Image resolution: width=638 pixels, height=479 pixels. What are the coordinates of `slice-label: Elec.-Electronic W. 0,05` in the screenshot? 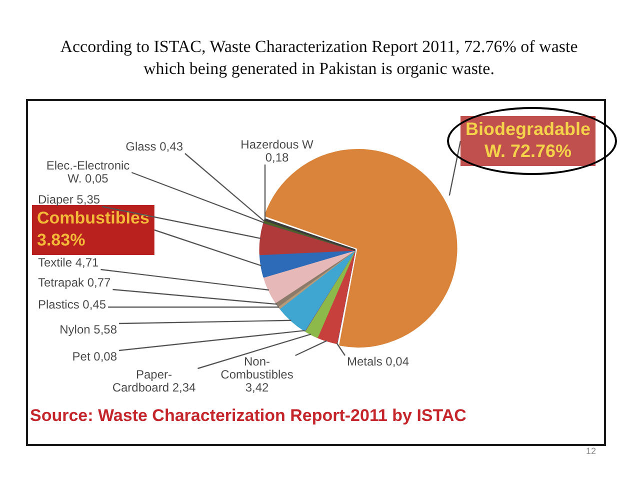 It's located at (88, 172).